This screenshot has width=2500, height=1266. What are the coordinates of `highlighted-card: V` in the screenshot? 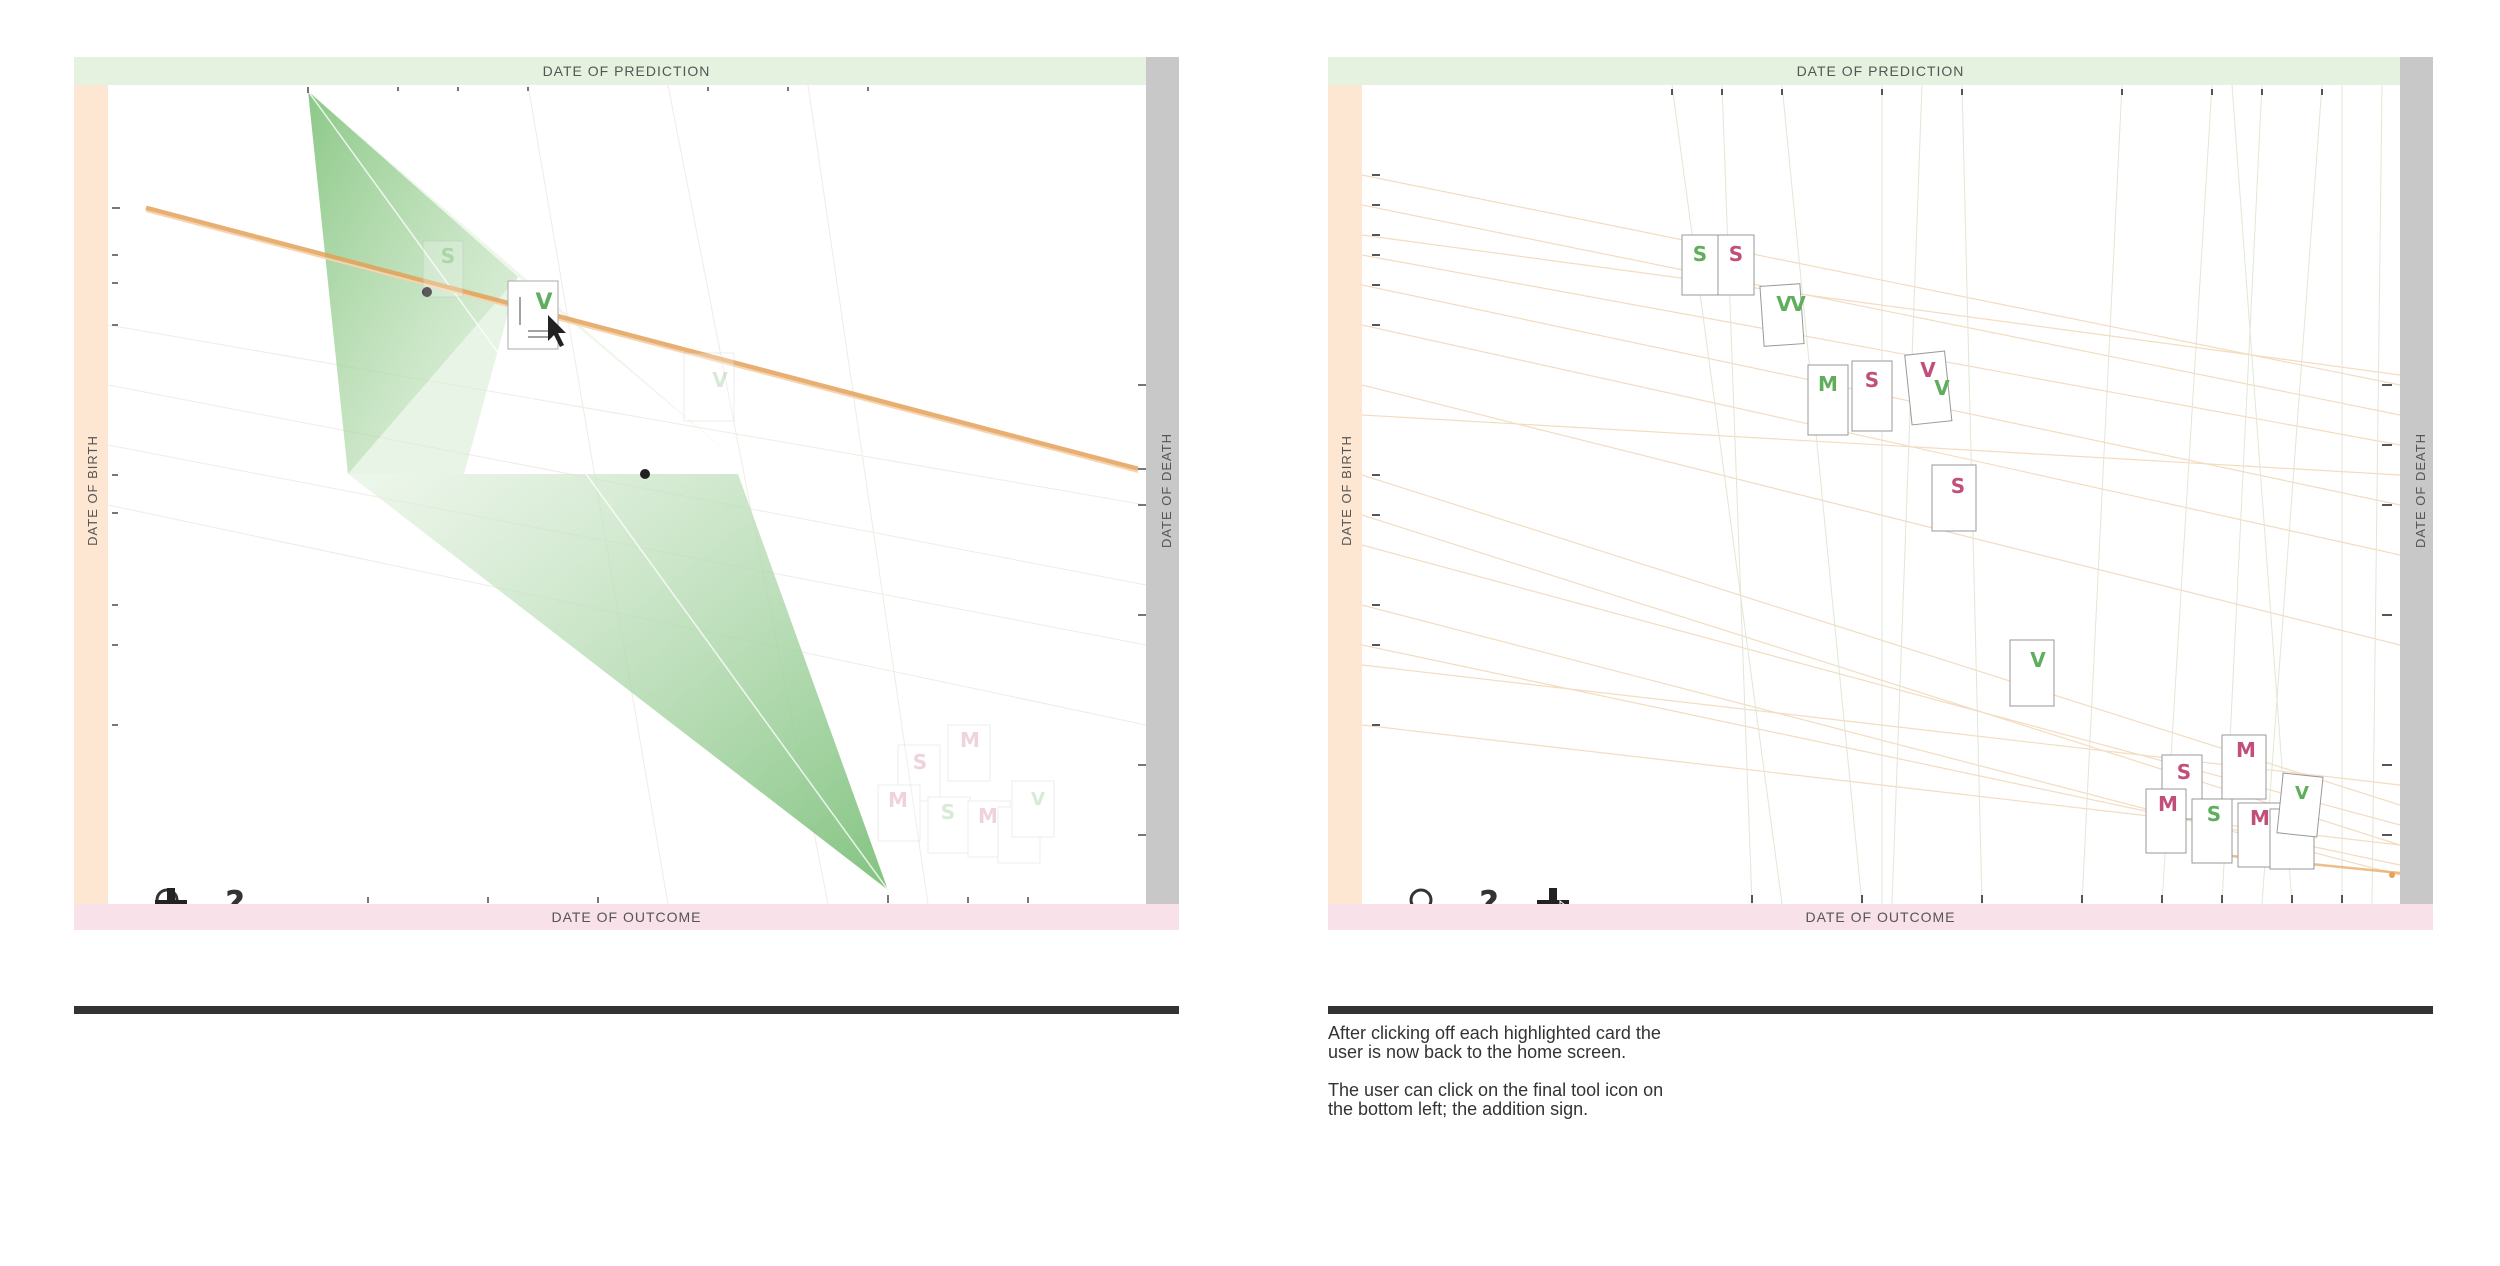 It's located at (536, 315).